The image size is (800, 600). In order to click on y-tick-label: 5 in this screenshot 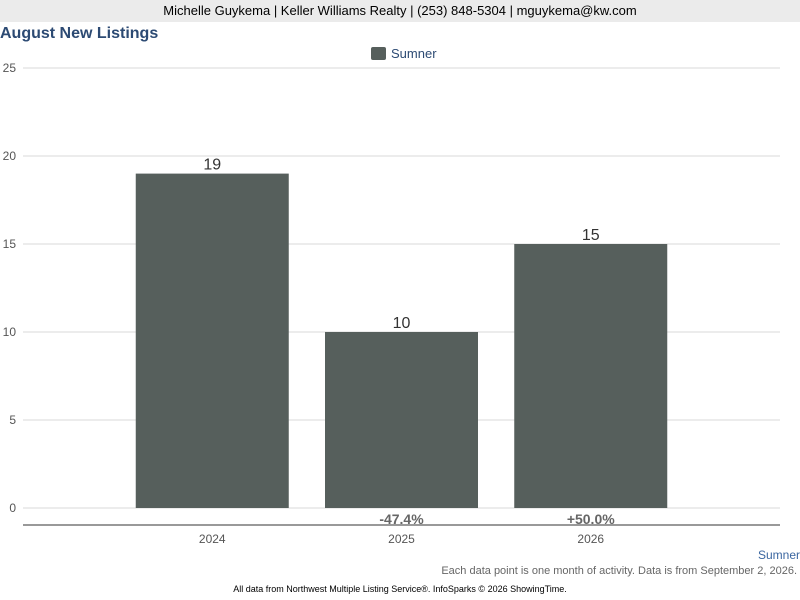, I will do `click(12, 420)`.